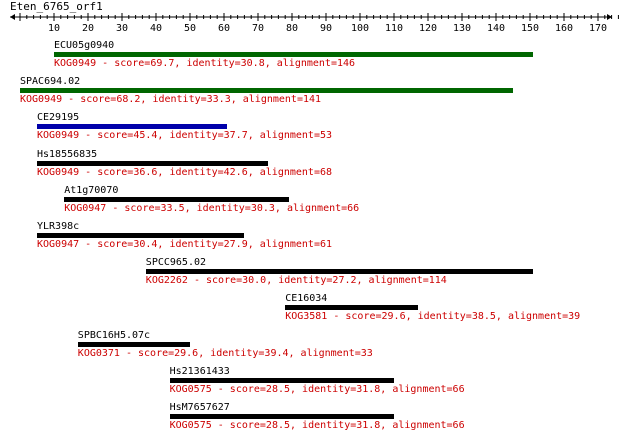 This screenshot has height=440, width=620. I want to click on hit-name: SPAC694.02, so click(50, 82).